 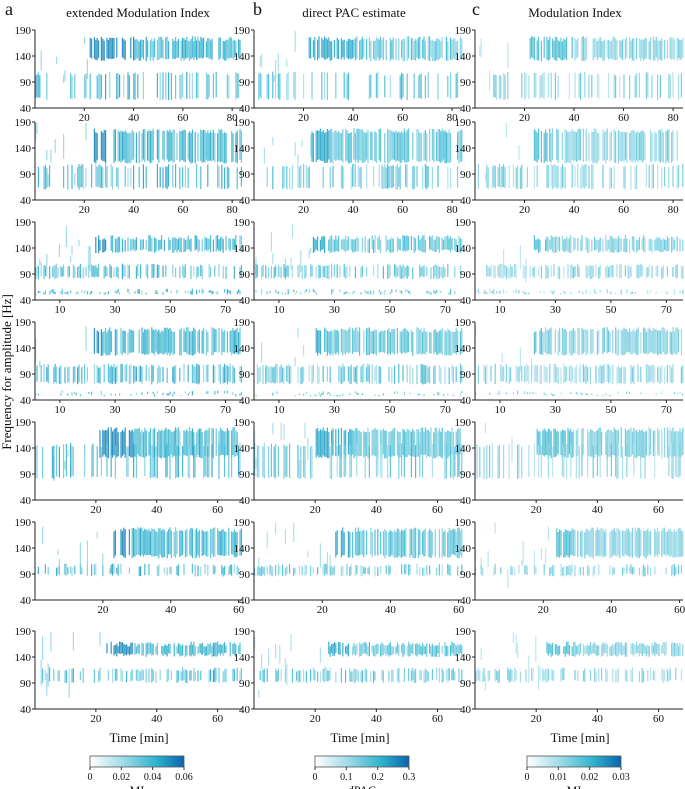 I want to click on x-tick-label: 50, so click(x=390, y=410).